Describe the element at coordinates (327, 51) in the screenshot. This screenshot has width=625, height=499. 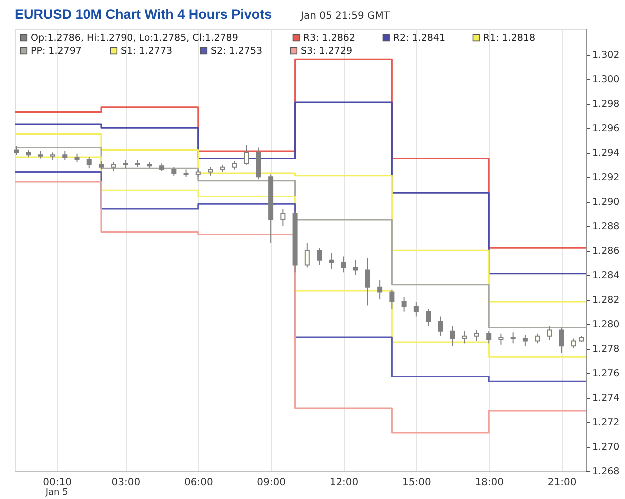
I see `legend-label: S3: 1.2729` at that location.